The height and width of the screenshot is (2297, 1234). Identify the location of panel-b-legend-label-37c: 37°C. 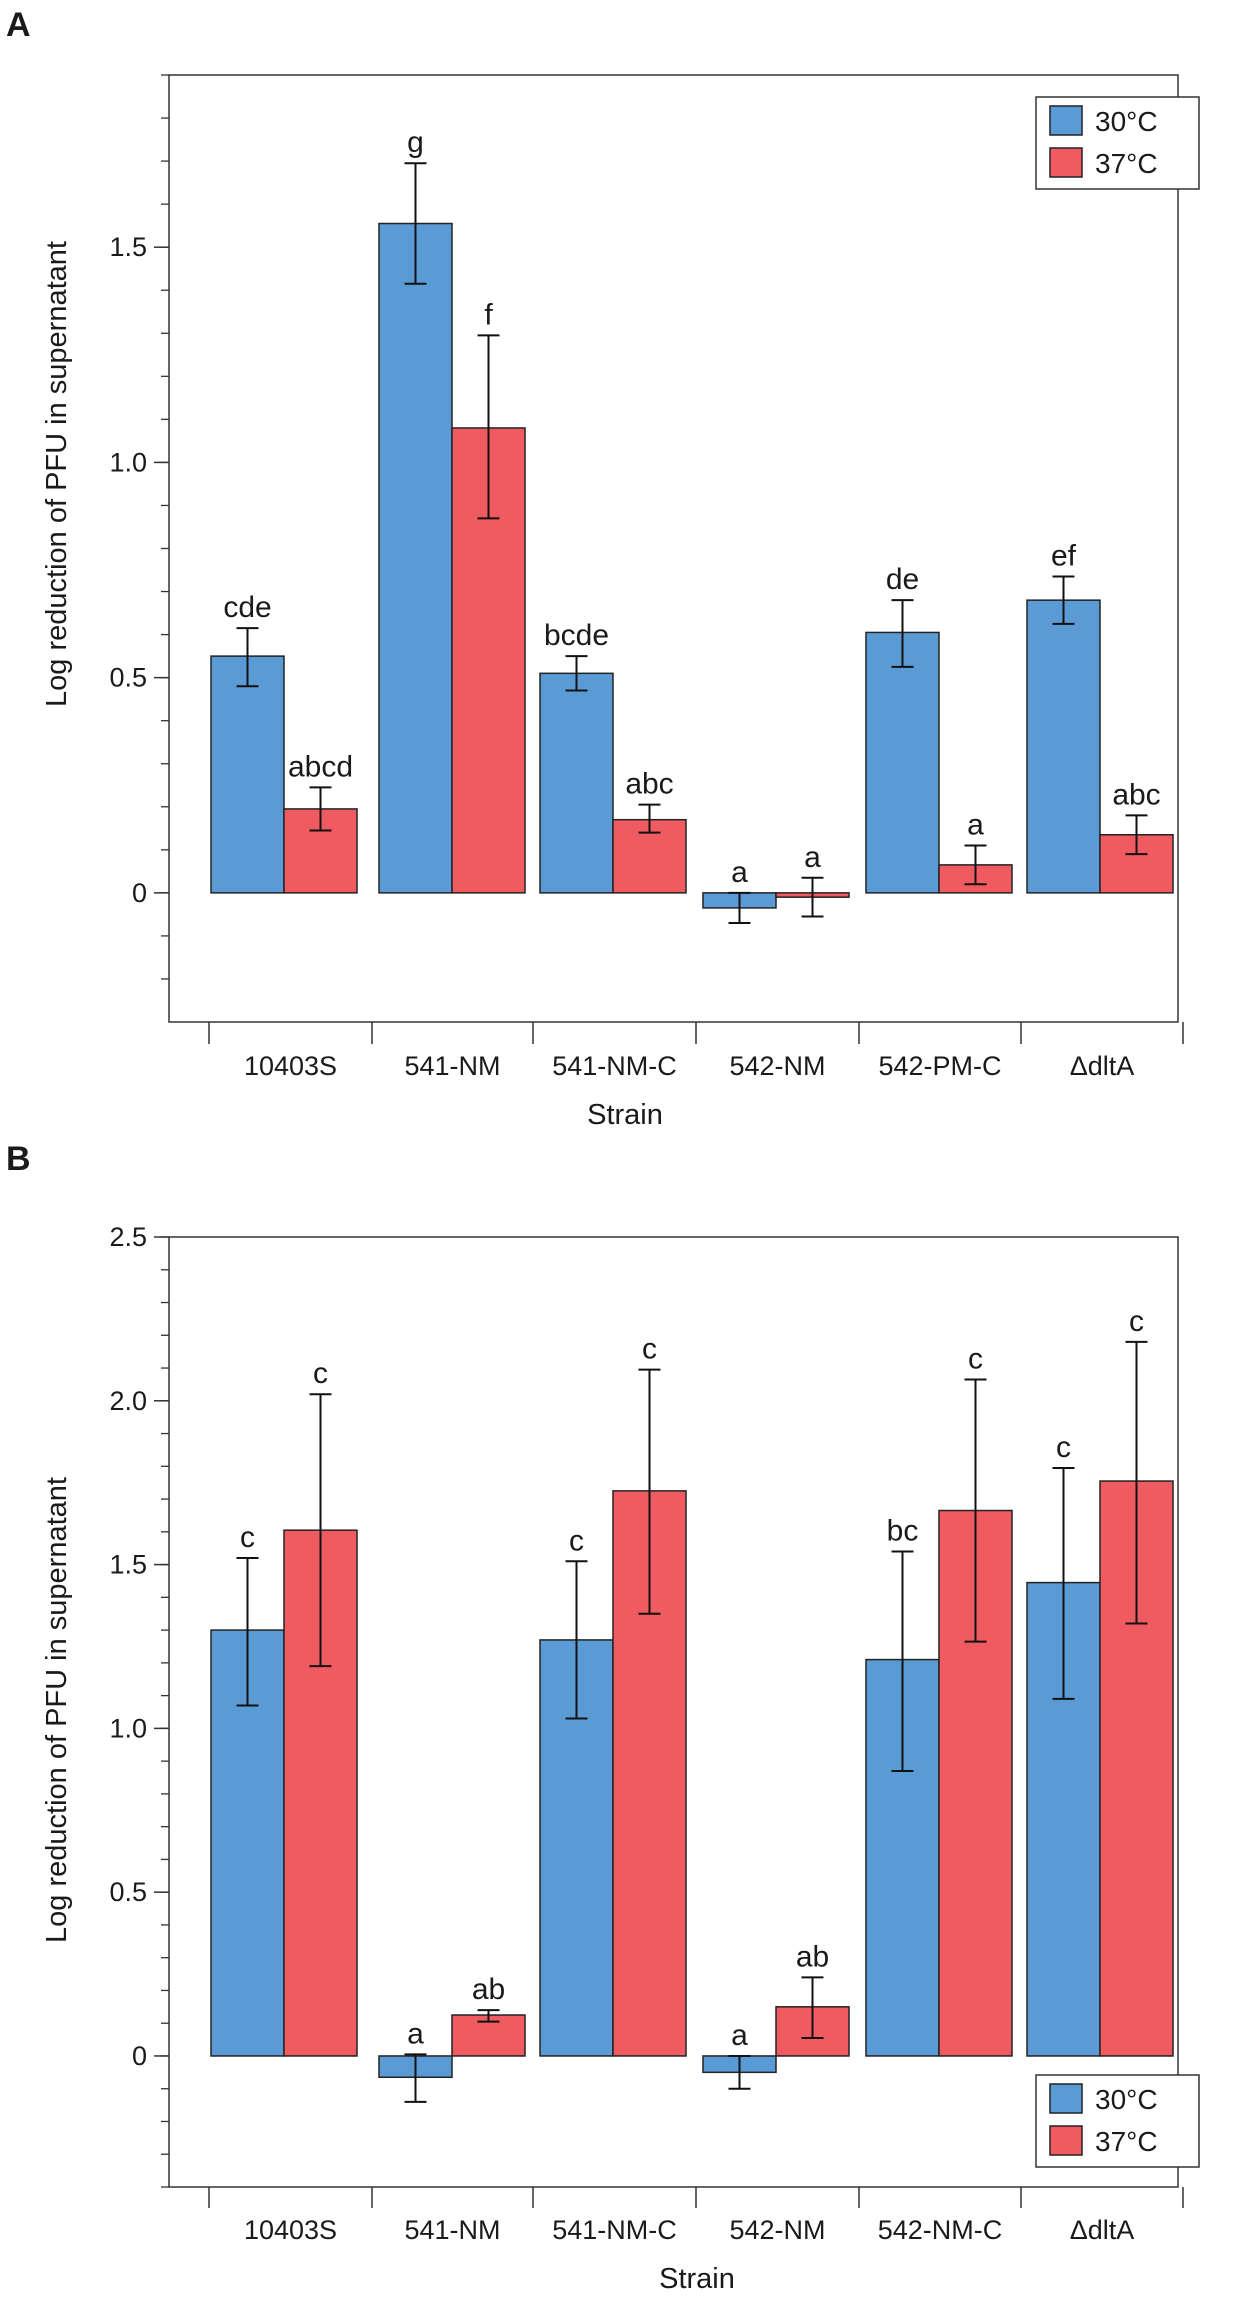
(1126, 2141).